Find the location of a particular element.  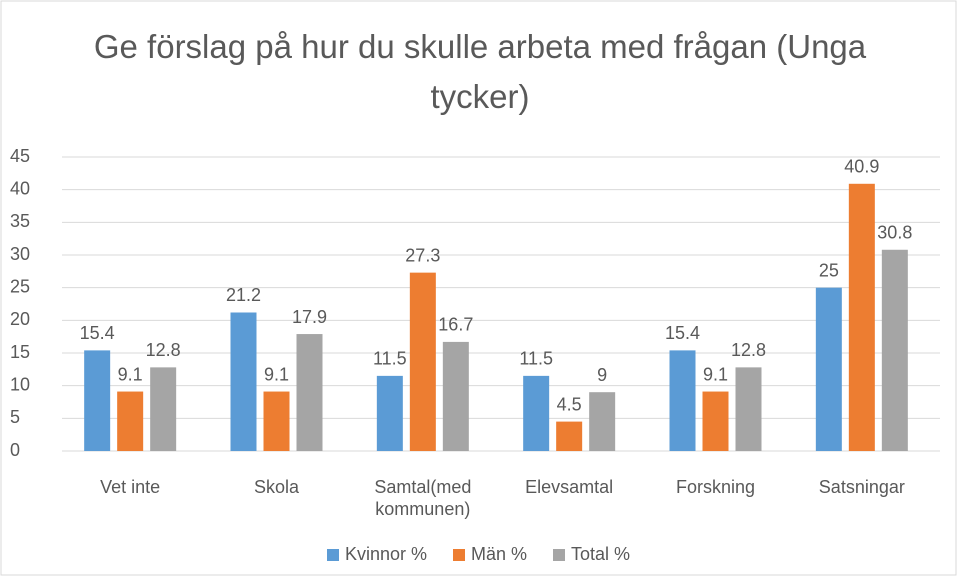

data-label: 25 is located at coordinates (829, 270).